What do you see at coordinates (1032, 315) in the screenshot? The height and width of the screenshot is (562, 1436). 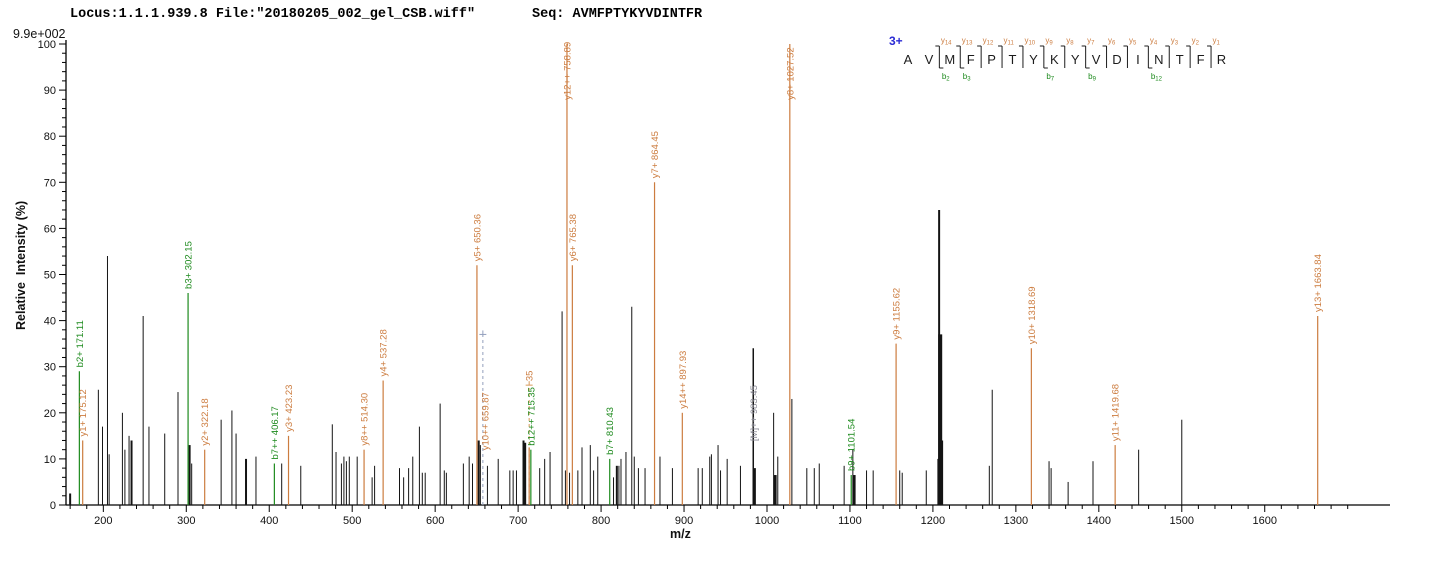 I see `peak-annotation-label: y10+ 1318.69` at bounding box center [1032, 315].